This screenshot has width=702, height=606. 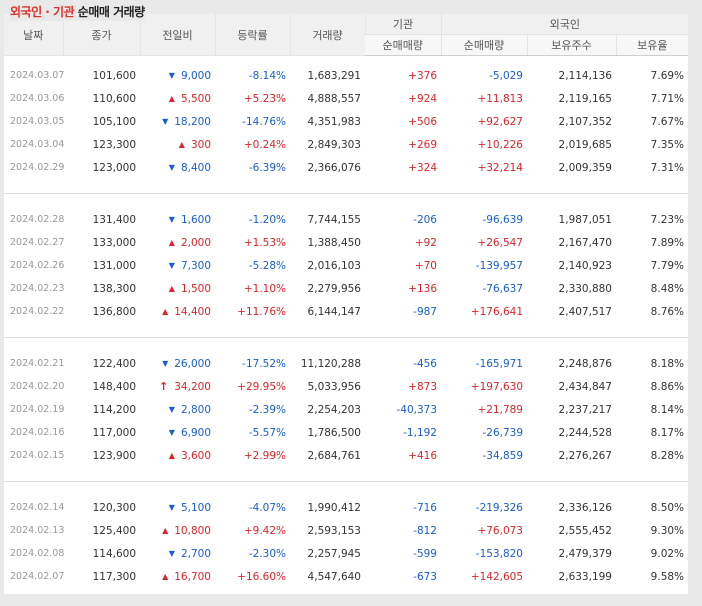 What do you see at coordinates (334, 167) in the screenshot?
I see `cell-volume: 2,366,076` at bounding box center [334, 167].